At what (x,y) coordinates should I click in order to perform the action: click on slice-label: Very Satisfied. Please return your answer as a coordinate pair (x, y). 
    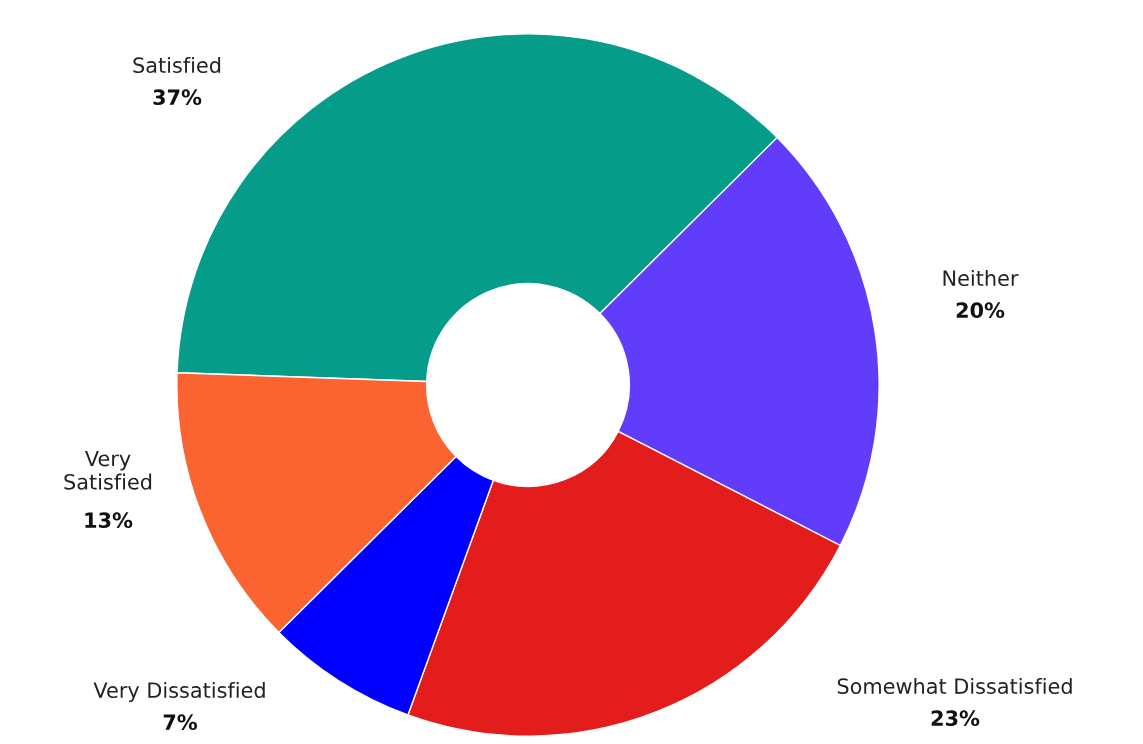
    Looking at the image, I should click on (108, 470).